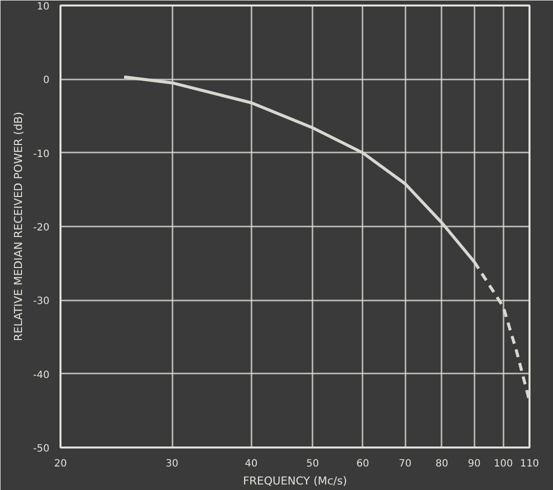 Image resolution: width=553 pixels, height=490 pixels. I want to click on x-tick-label: 50, so click(312, 464).